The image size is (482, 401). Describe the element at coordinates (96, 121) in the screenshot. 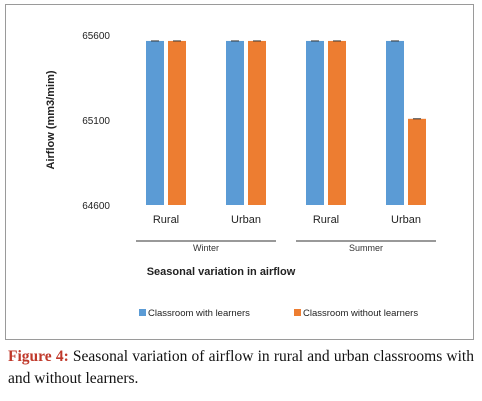

I see `y-tick-label: 65100` at that location.